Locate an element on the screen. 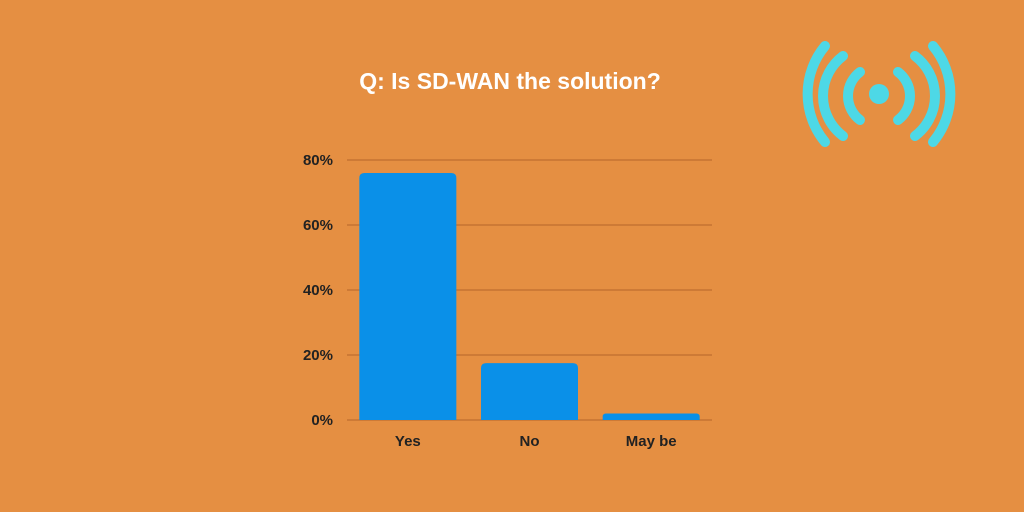  x-category-label: May be is located at coordinates (651, 441).